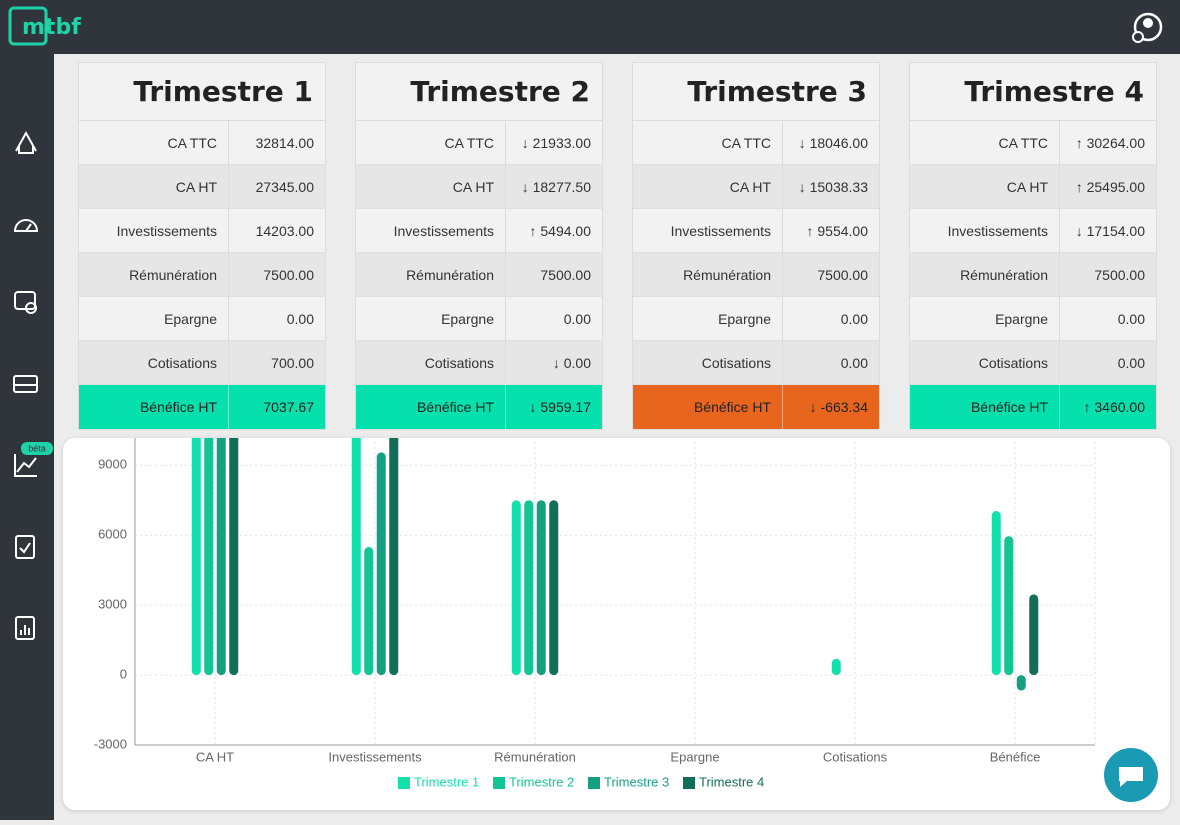 The image size is (1180, 825). What do you see at coordinates (284, 143) in the screenshot?
I see `row-value: 32814.00` at bounding box center [284, 143].